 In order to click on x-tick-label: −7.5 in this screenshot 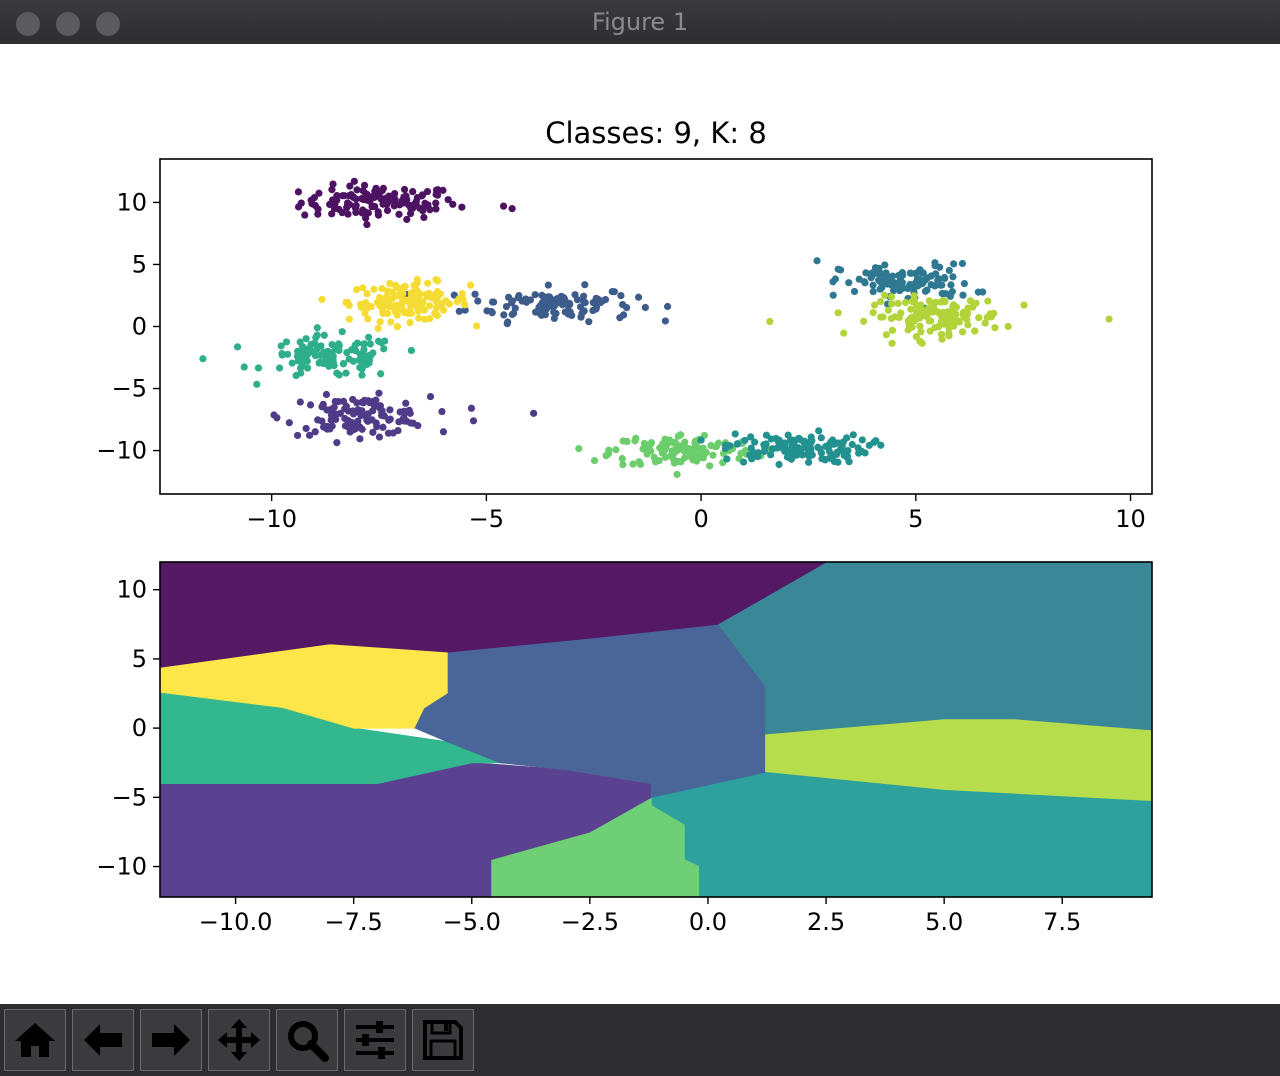, I will do `click(354, 922)`.